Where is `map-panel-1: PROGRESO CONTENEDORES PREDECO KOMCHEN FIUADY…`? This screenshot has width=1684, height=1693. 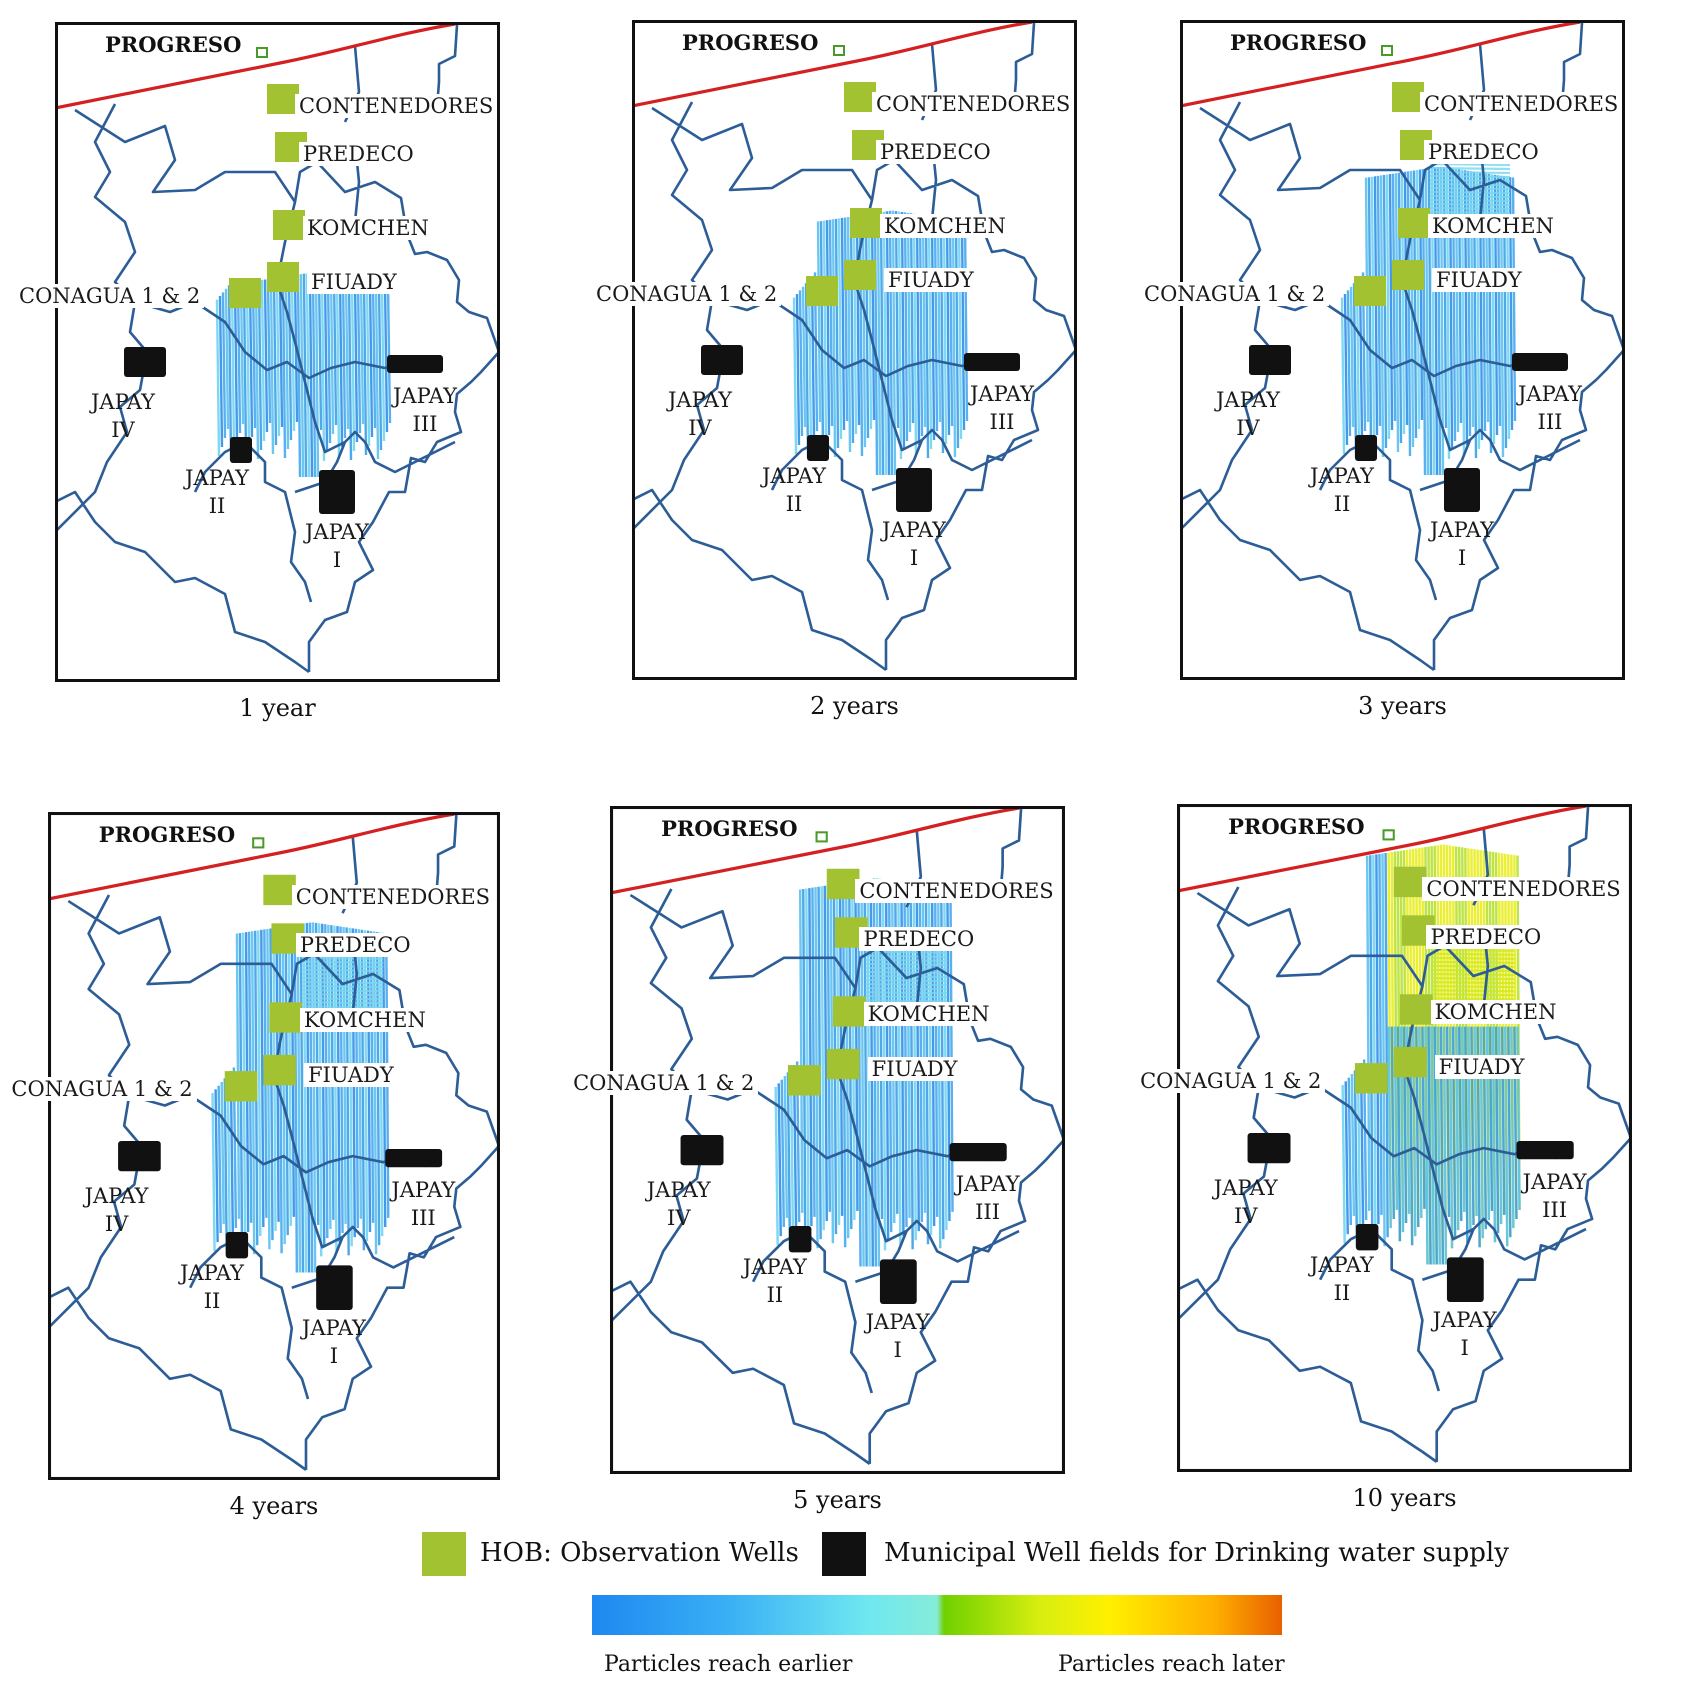
map-panel-1: PROGRESO CONTENEDORES PREDECO KOMCHEN FIUADY… is located at coordinates (257, 377).